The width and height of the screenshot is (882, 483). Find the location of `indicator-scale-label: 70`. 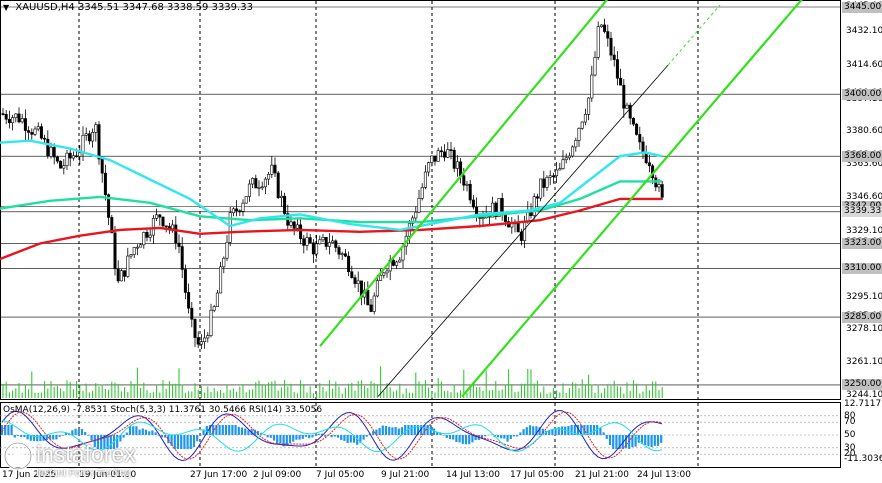

indicator-scale-label: 70 is located at coordinates (850, 422).